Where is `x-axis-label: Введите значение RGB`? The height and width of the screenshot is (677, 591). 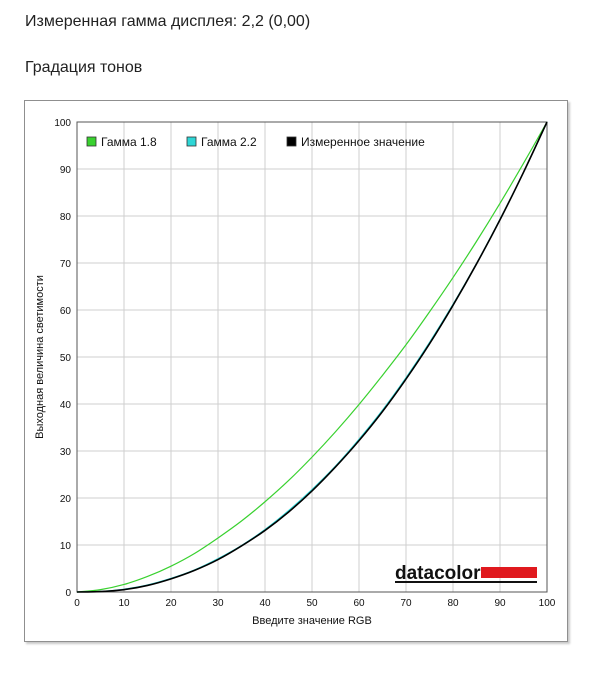
x-axis-label: Введите значение RGB is located at coordinates (312, 621).